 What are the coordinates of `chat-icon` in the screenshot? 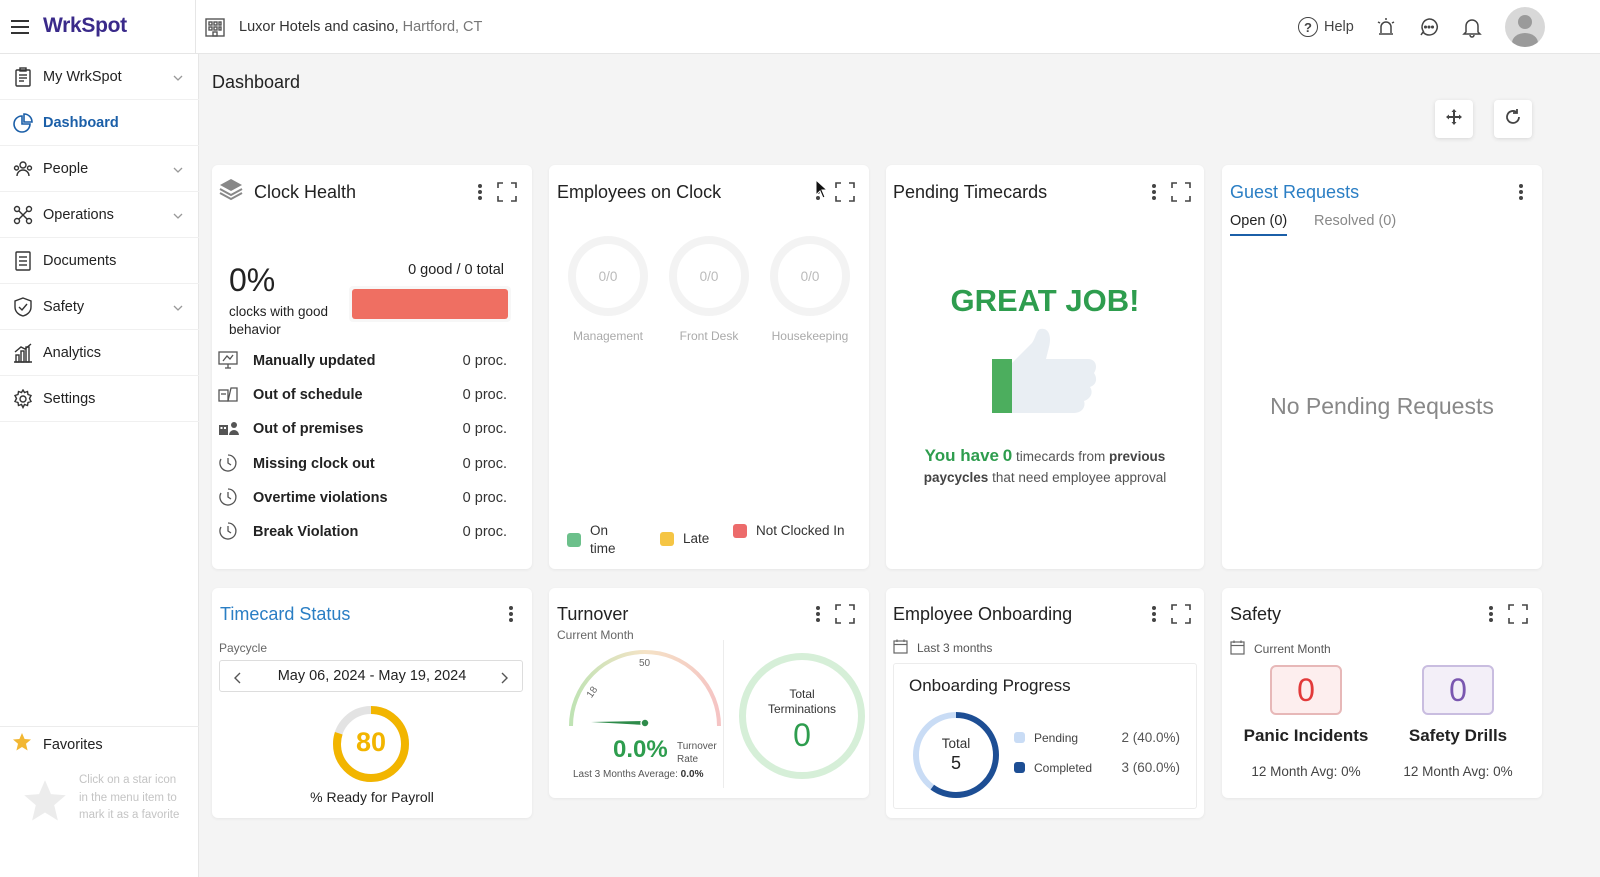 It's located at (1429, 27).